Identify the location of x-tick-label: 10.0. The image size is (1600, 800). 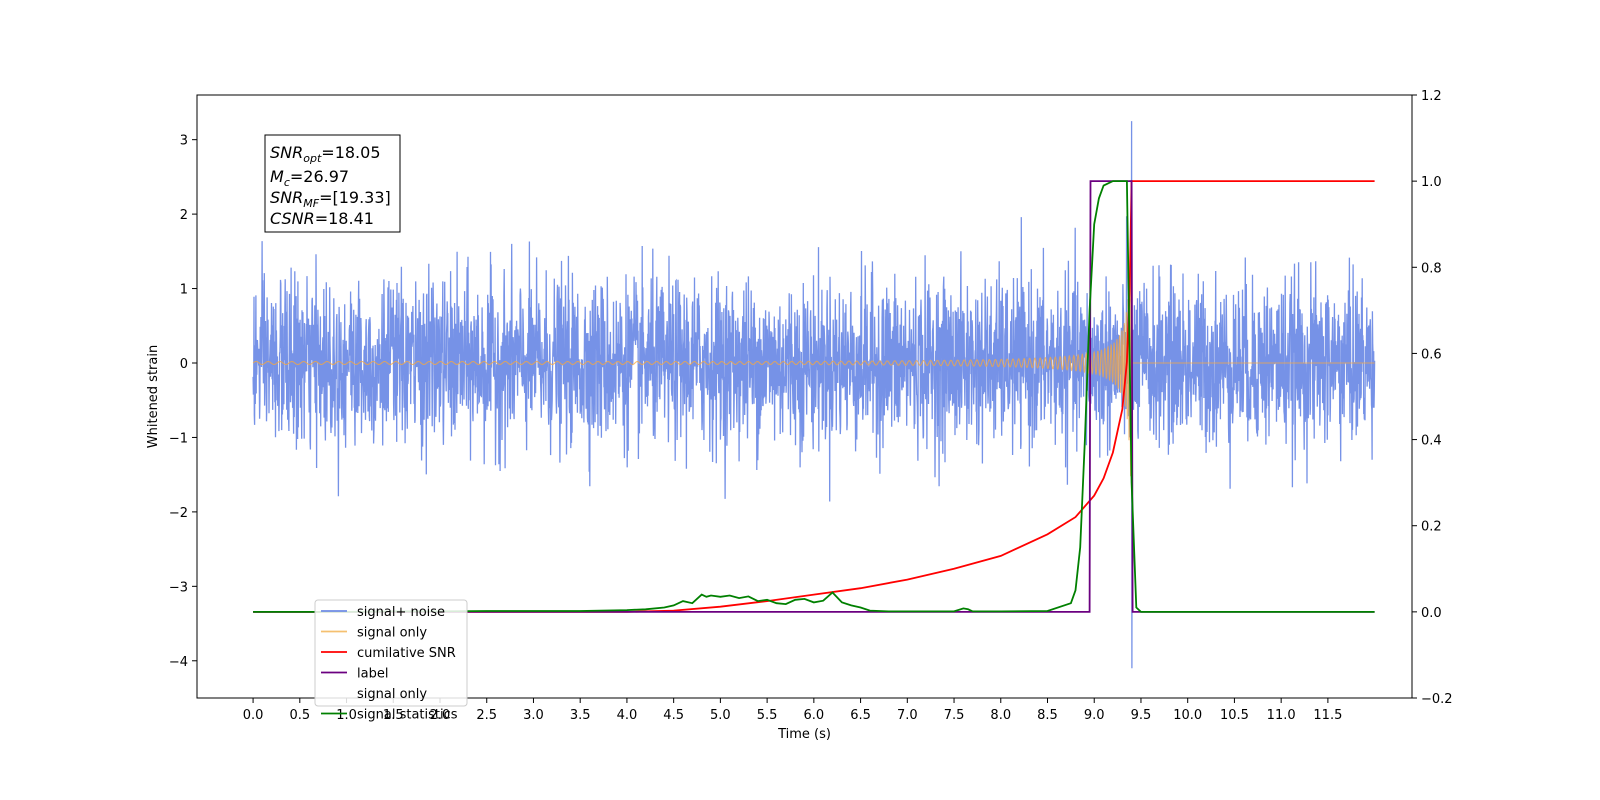
(1187, 715).